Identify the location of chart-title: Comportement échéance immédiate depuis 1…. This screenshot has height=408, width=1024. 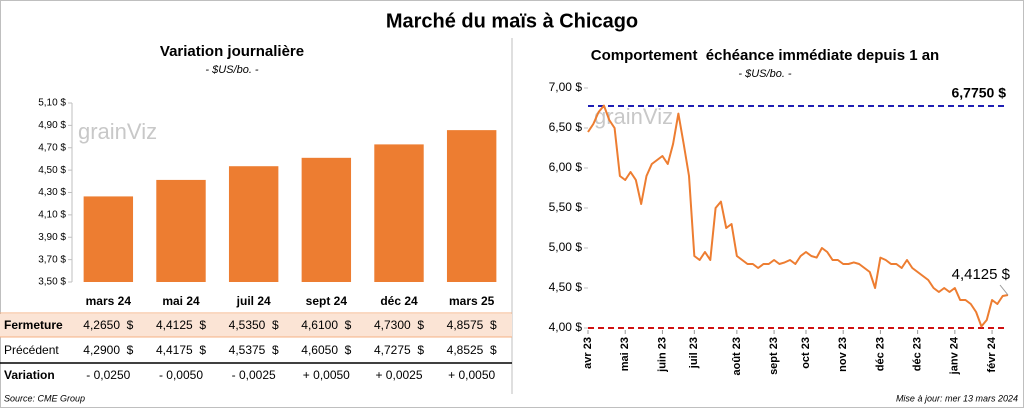
(765, 55).